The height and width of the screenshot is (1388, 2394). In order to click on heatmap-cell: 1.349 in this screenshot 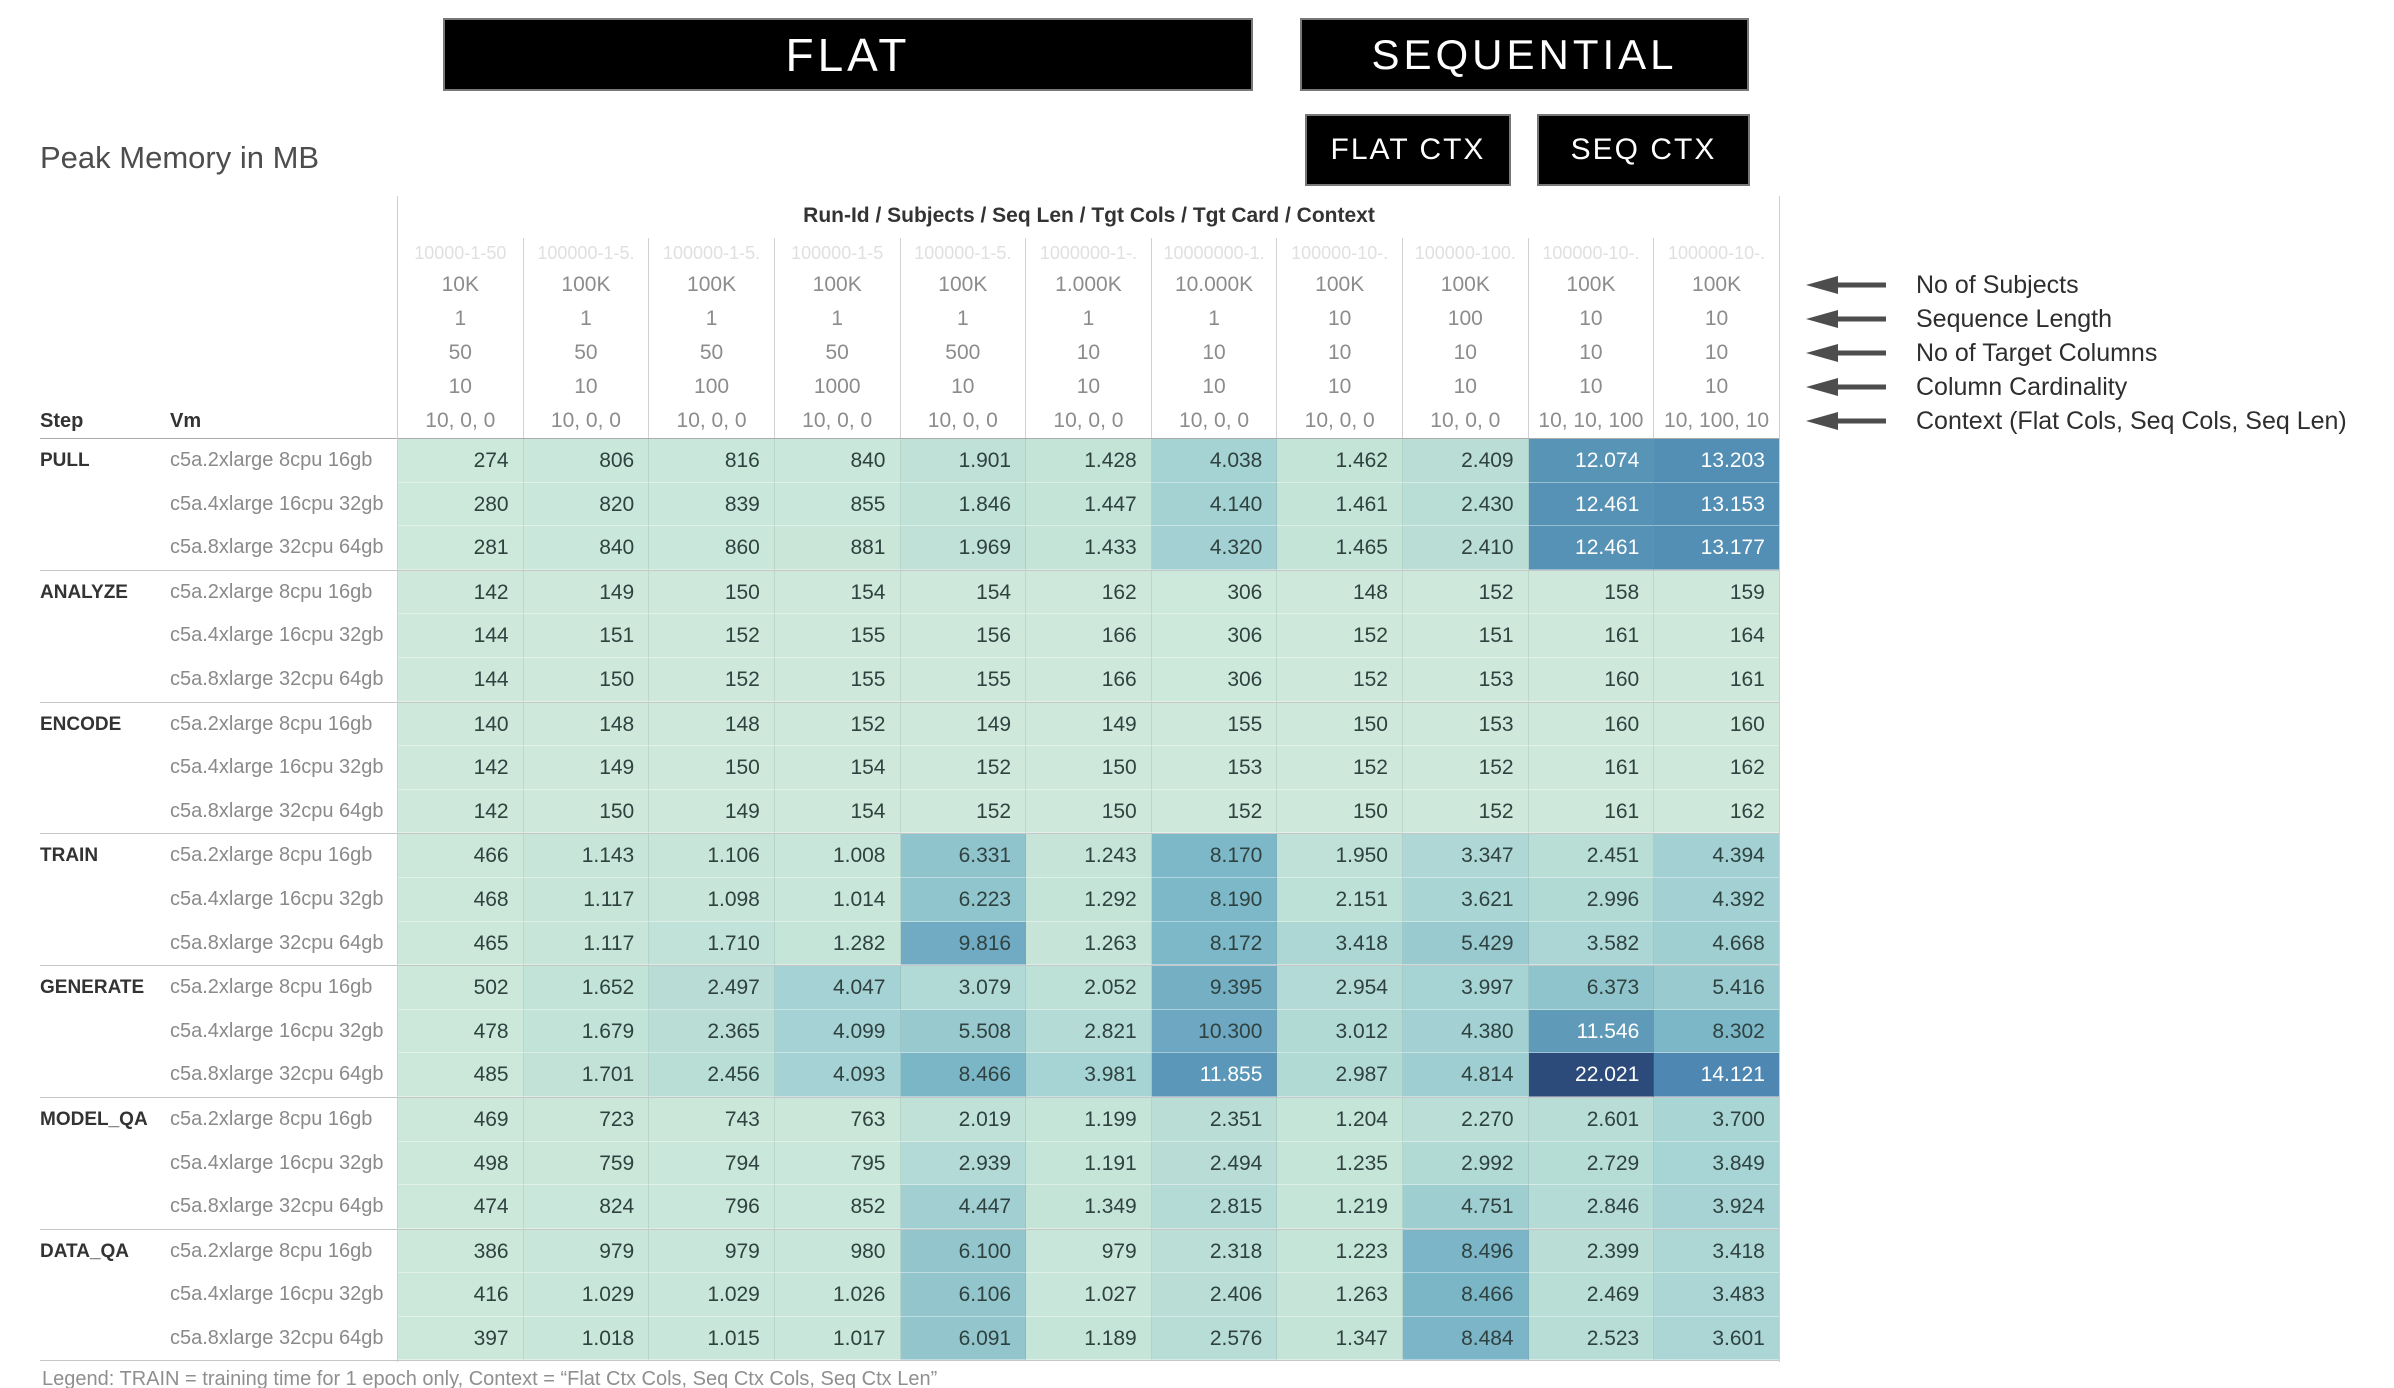, I will do `click(1089, 1207)`.